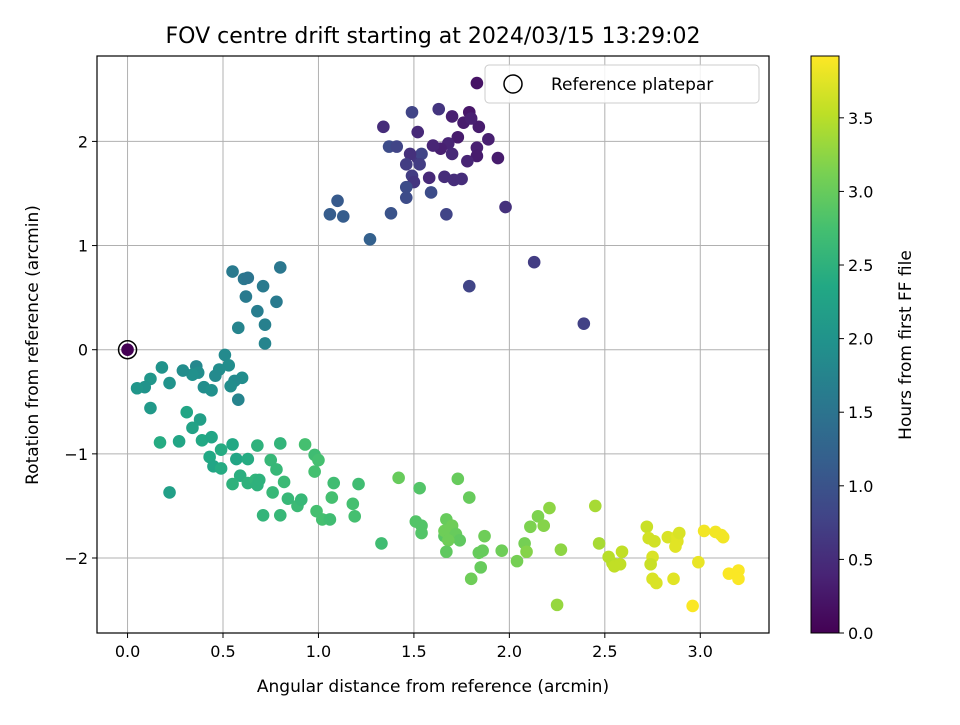 This screenshot has height=725, width=960. Describe the element at coordinates (906, 345) in the screenshot. I see `colorbar-label: Hours from first FF file` at that location.